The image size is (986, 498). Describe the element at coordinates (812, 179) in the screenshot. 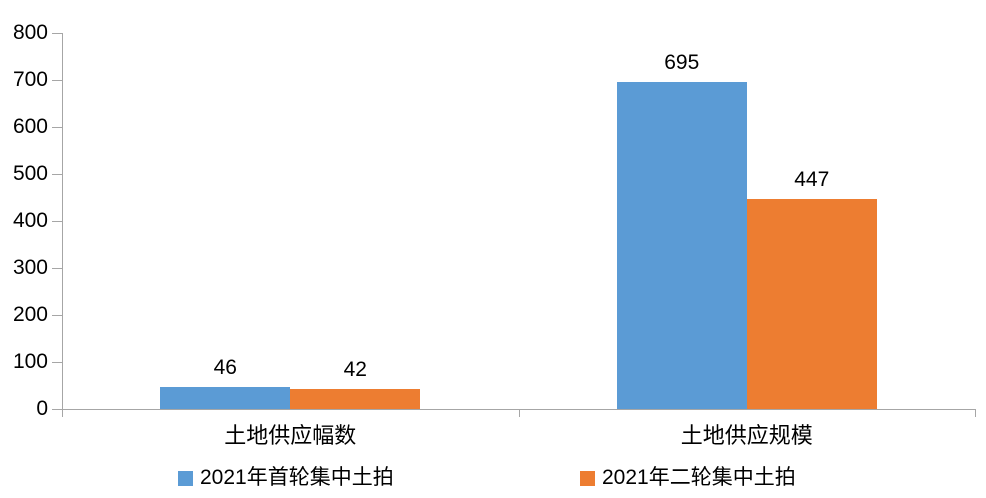

I see `bar-value-label: 447` at that location.